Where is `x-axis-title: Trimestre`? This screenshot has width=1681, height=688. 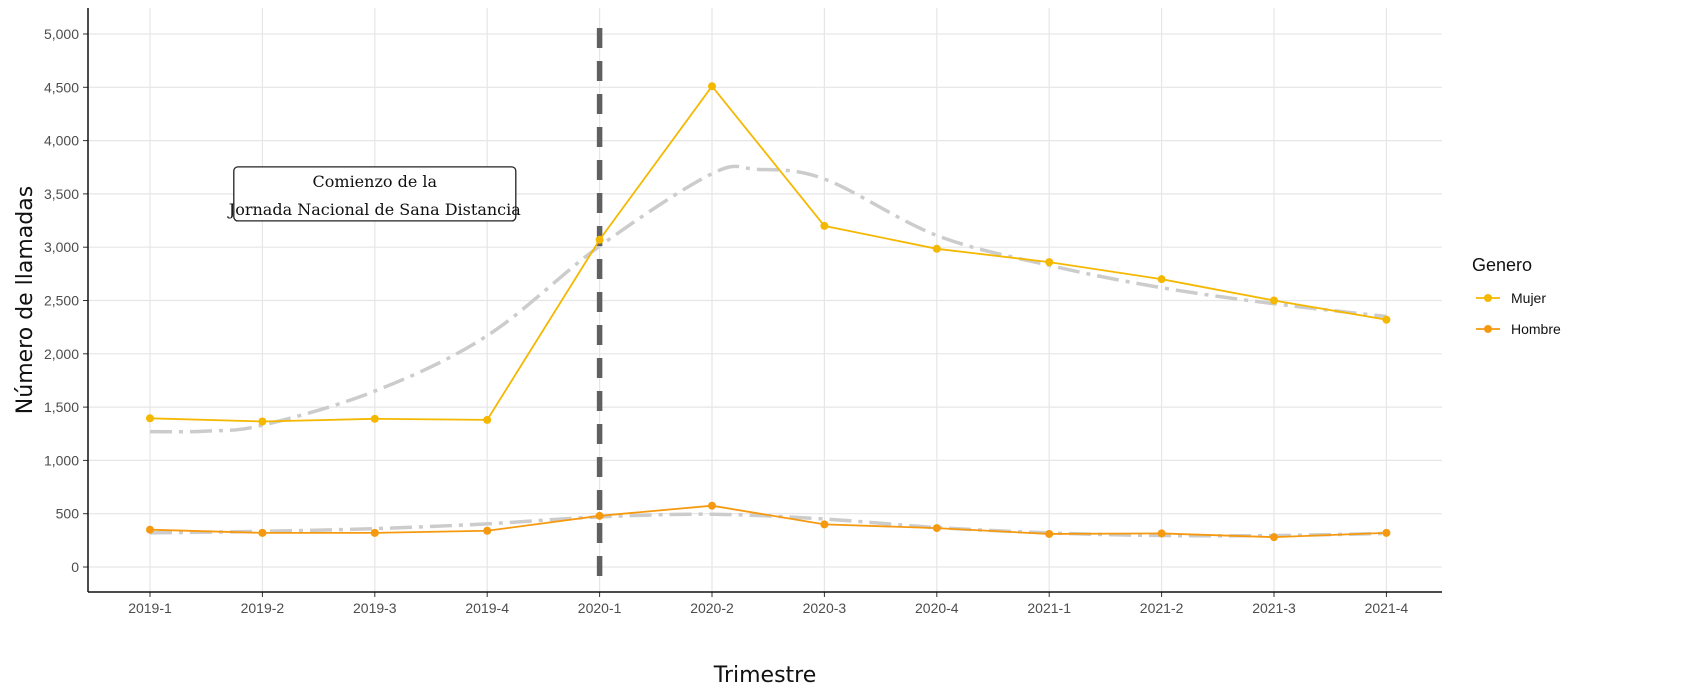 x-axis-title: Trimestre is located at coordinates (765, 675).